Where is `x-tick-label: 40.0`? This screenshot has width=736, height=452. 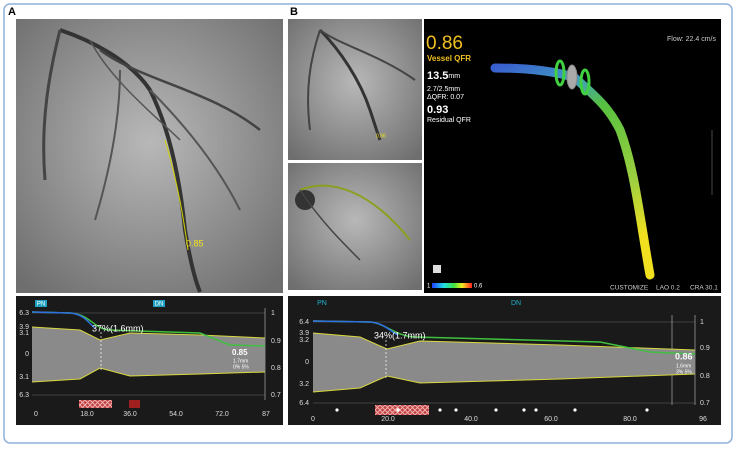
x-tick-label: 40.0 is located at coordinates (471, 419).